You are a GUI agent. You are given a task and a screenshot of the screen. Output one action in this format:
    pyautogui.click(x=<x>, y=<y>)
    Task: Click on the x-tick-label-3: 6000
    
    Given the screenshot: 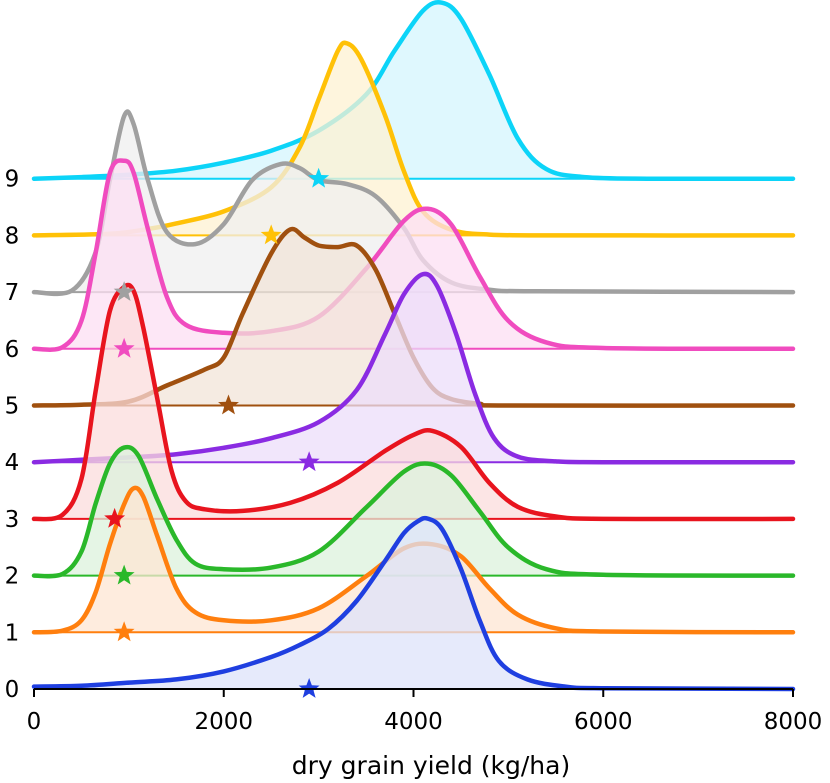 What is the action you would take?
    pyautogui.click(x=603, y=722)
    